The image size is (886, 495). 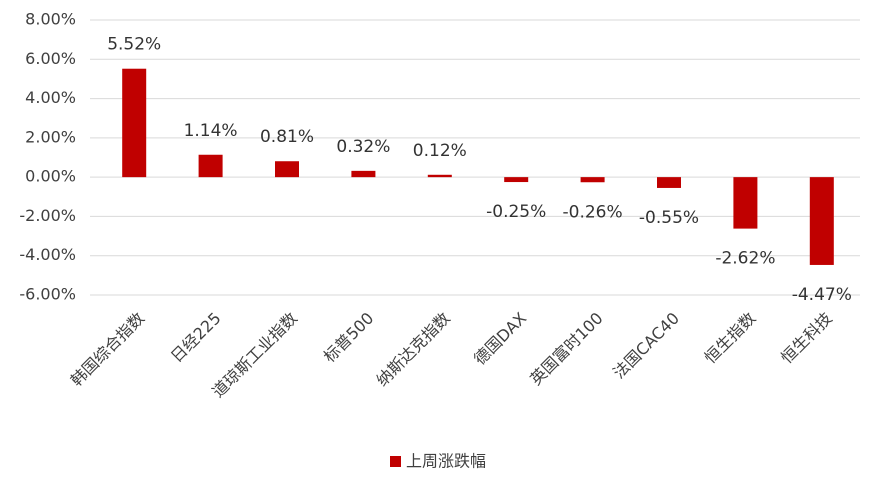 What do you see at coordinates (363, 147) in the screenshot?
I see `data-label: 0.32%` at bounding box center [363, 147].